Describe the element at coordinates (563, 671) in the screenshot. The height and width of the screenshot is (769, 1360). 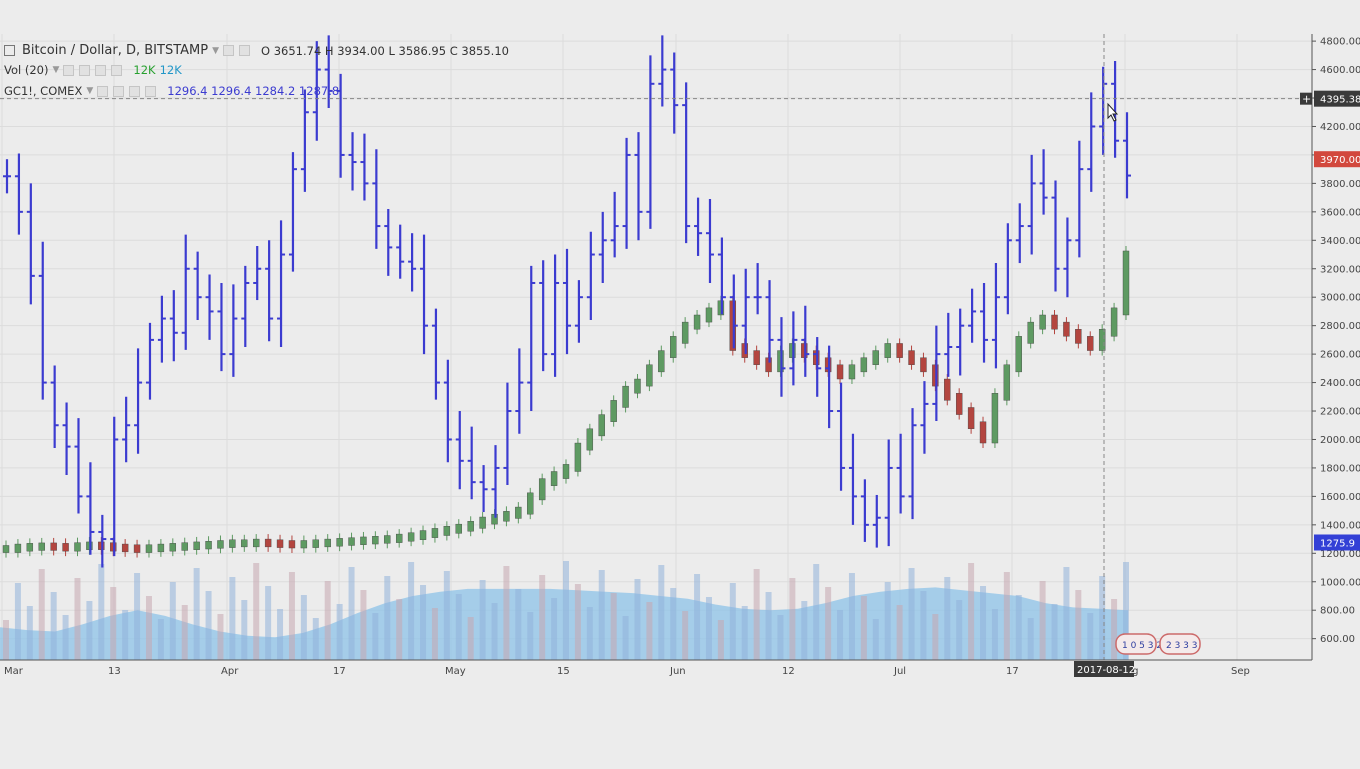
I see `time-tick-label: 15` at that location.